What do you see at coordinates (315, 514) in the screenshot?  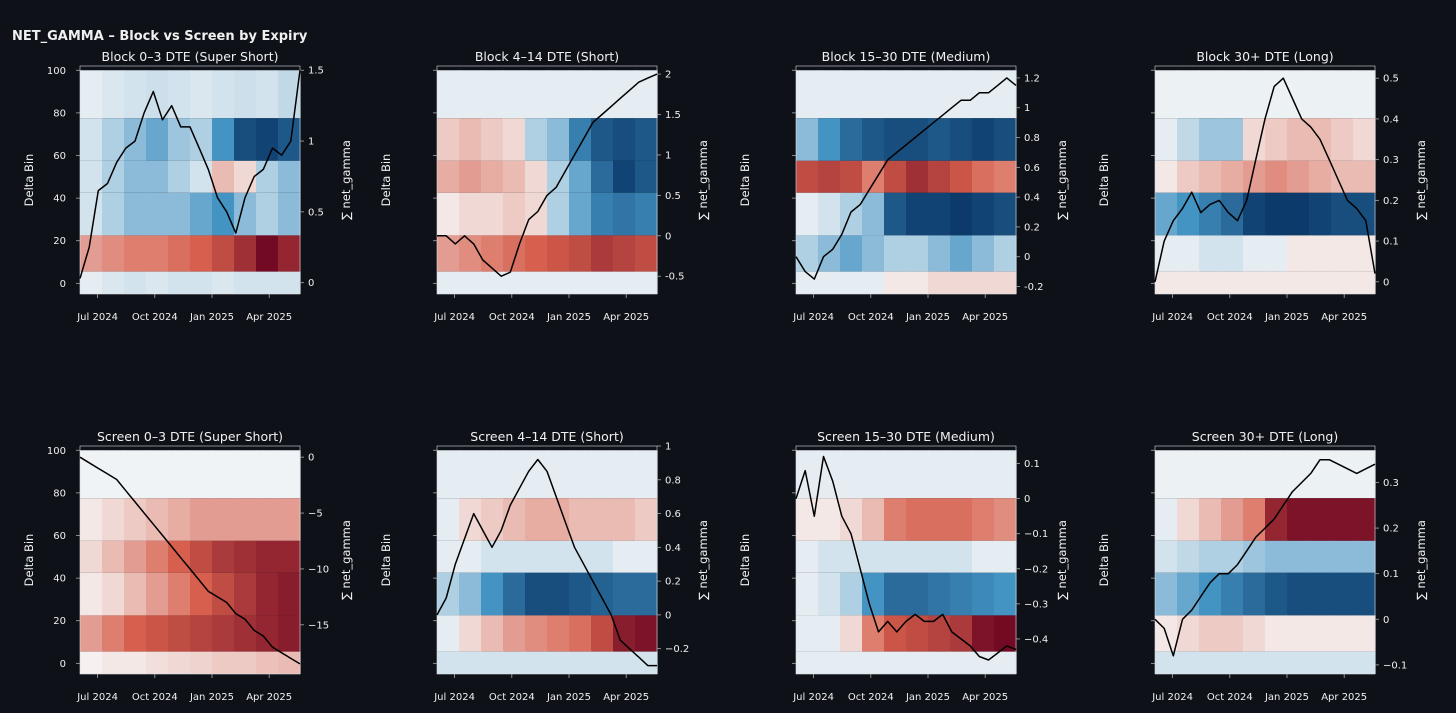 I see `right-tick-label: −5` at bounding box center [315, 514].